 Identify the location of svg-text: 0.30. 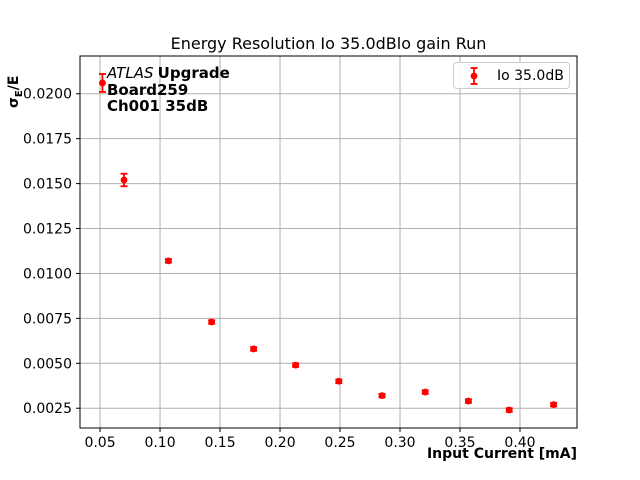
(399, 443).